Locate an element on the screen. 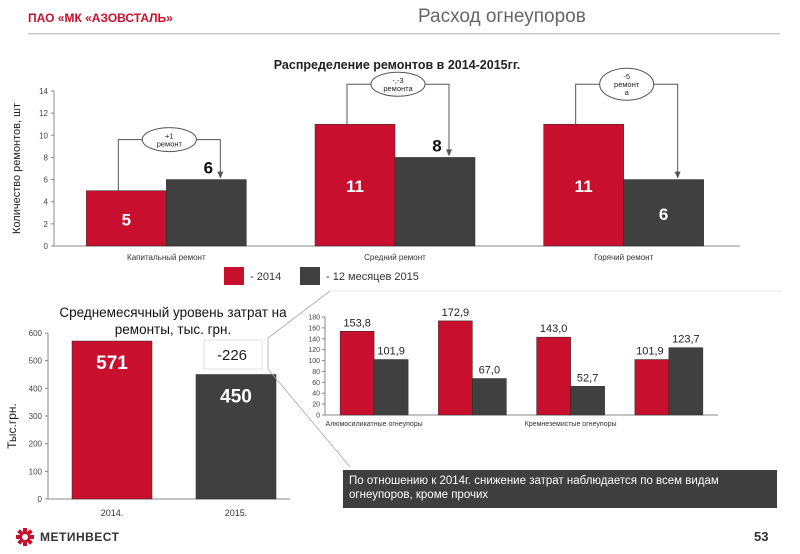  repairs-y-tick-label: 12 is located at coordinates (43, 113).